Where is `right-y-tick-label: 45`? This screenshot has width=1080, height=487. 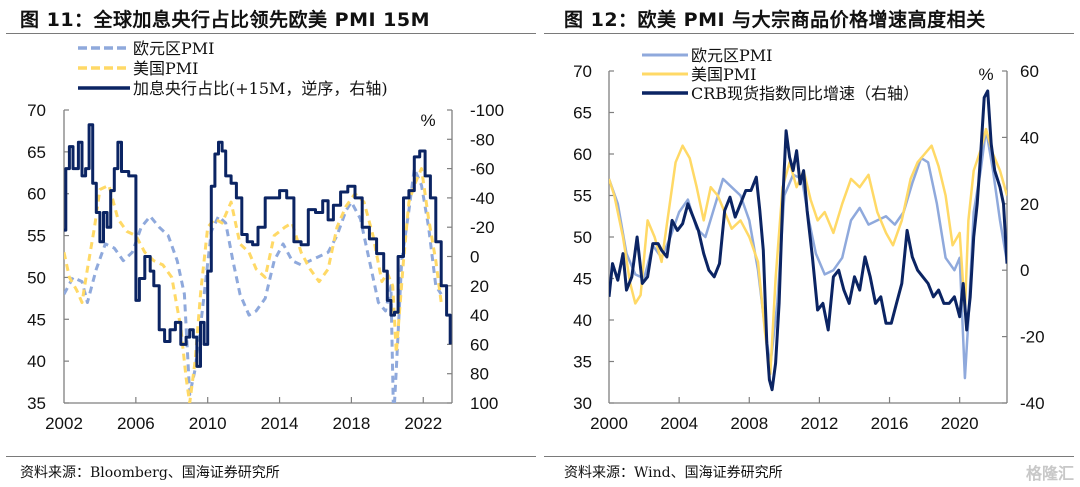
right-y-tick-label: 45 is located at coordinates (582, 279).